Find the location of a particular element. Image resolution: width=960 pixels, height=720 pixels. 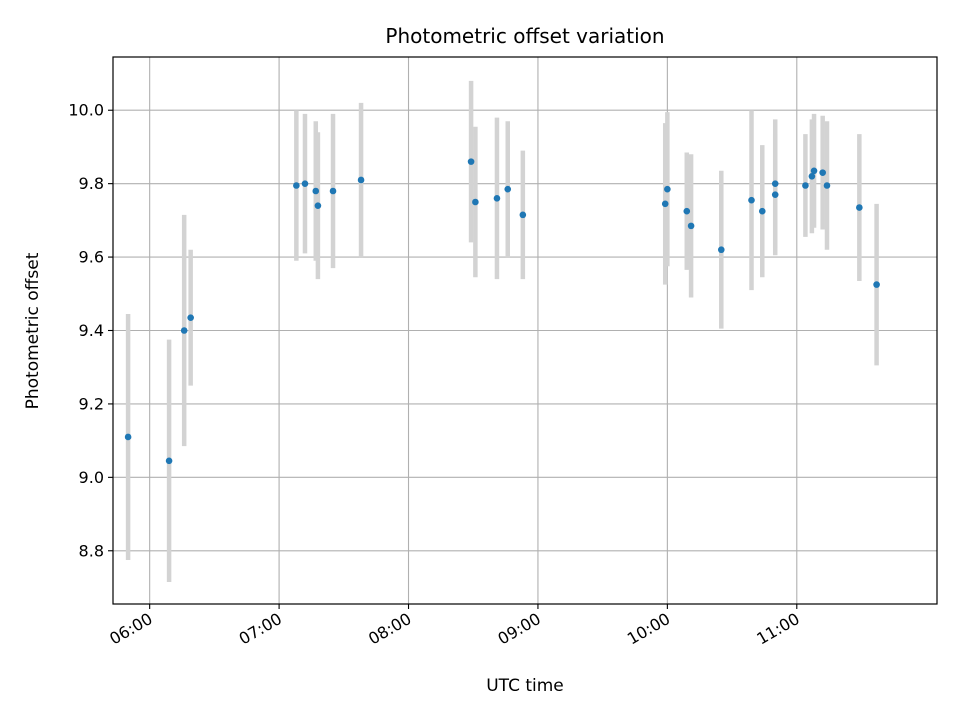

x-tick-label: 08:00 is located at coordinates (389, 629).